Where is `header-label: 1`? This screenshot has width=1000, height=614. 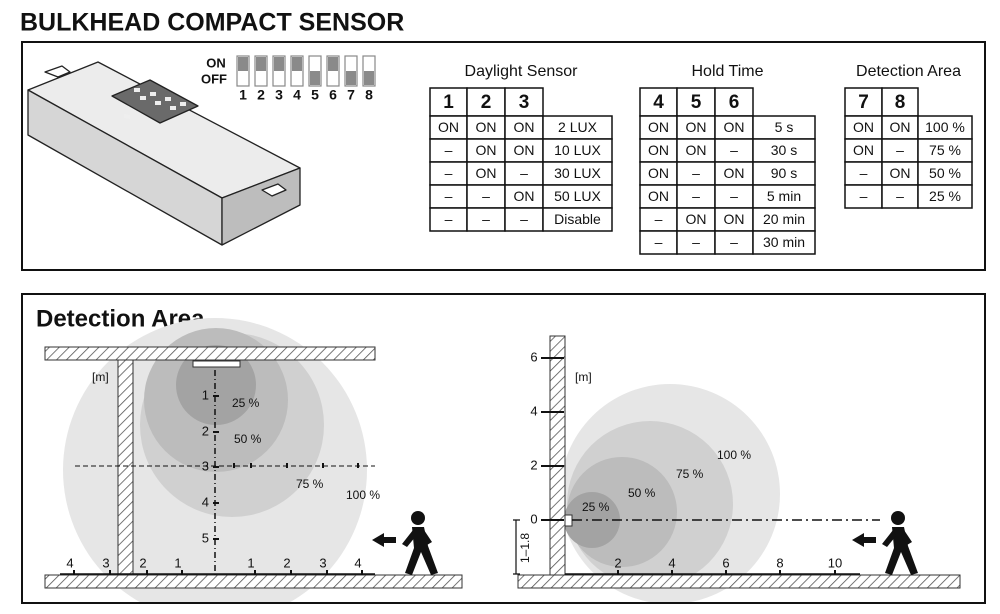
header-label: 1 is located at coordinates (448, 102).